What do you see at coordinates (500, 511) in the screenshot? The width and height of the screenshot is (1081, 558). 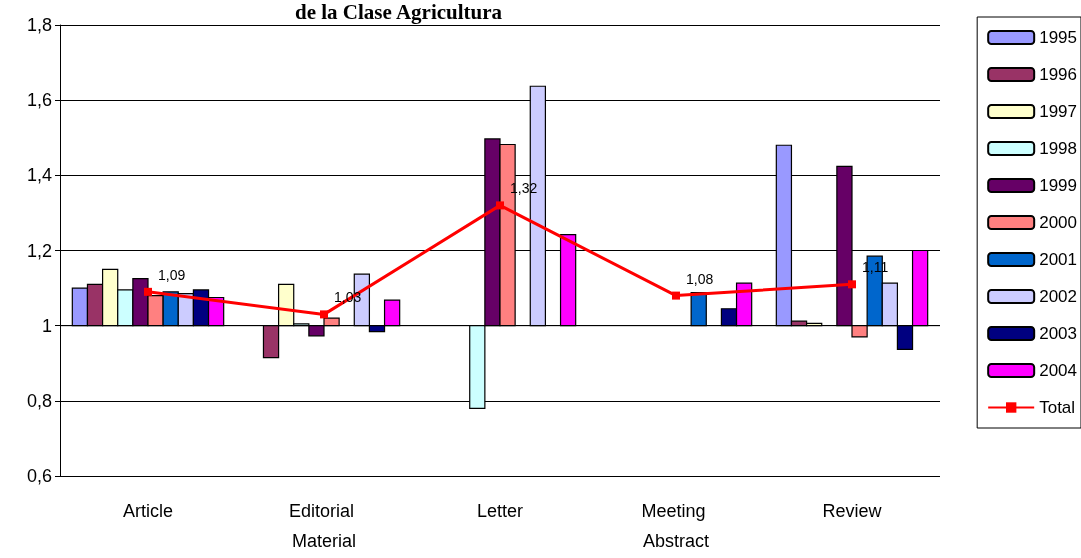 I see `x-tick-label: Letter` at bounding box center [500, 511].